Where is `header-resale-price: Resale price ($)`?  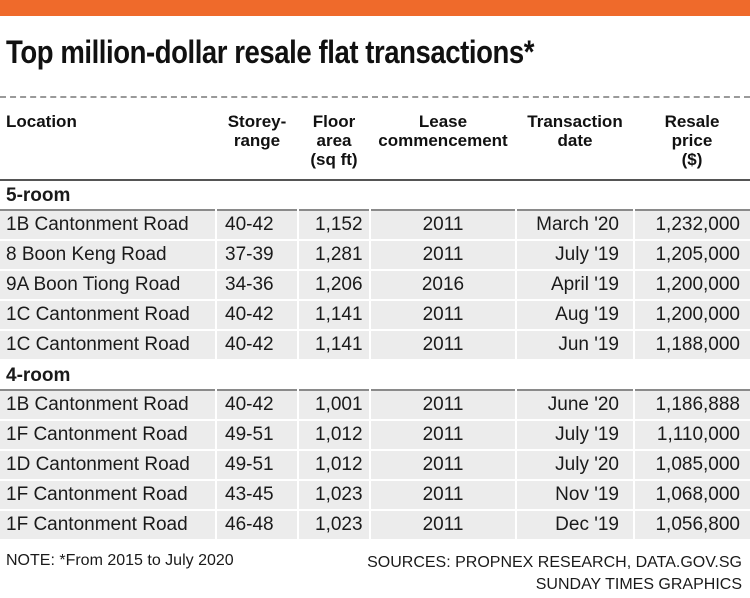 header-resale-price: Resale price ($) is located at coordinates (692, 142).